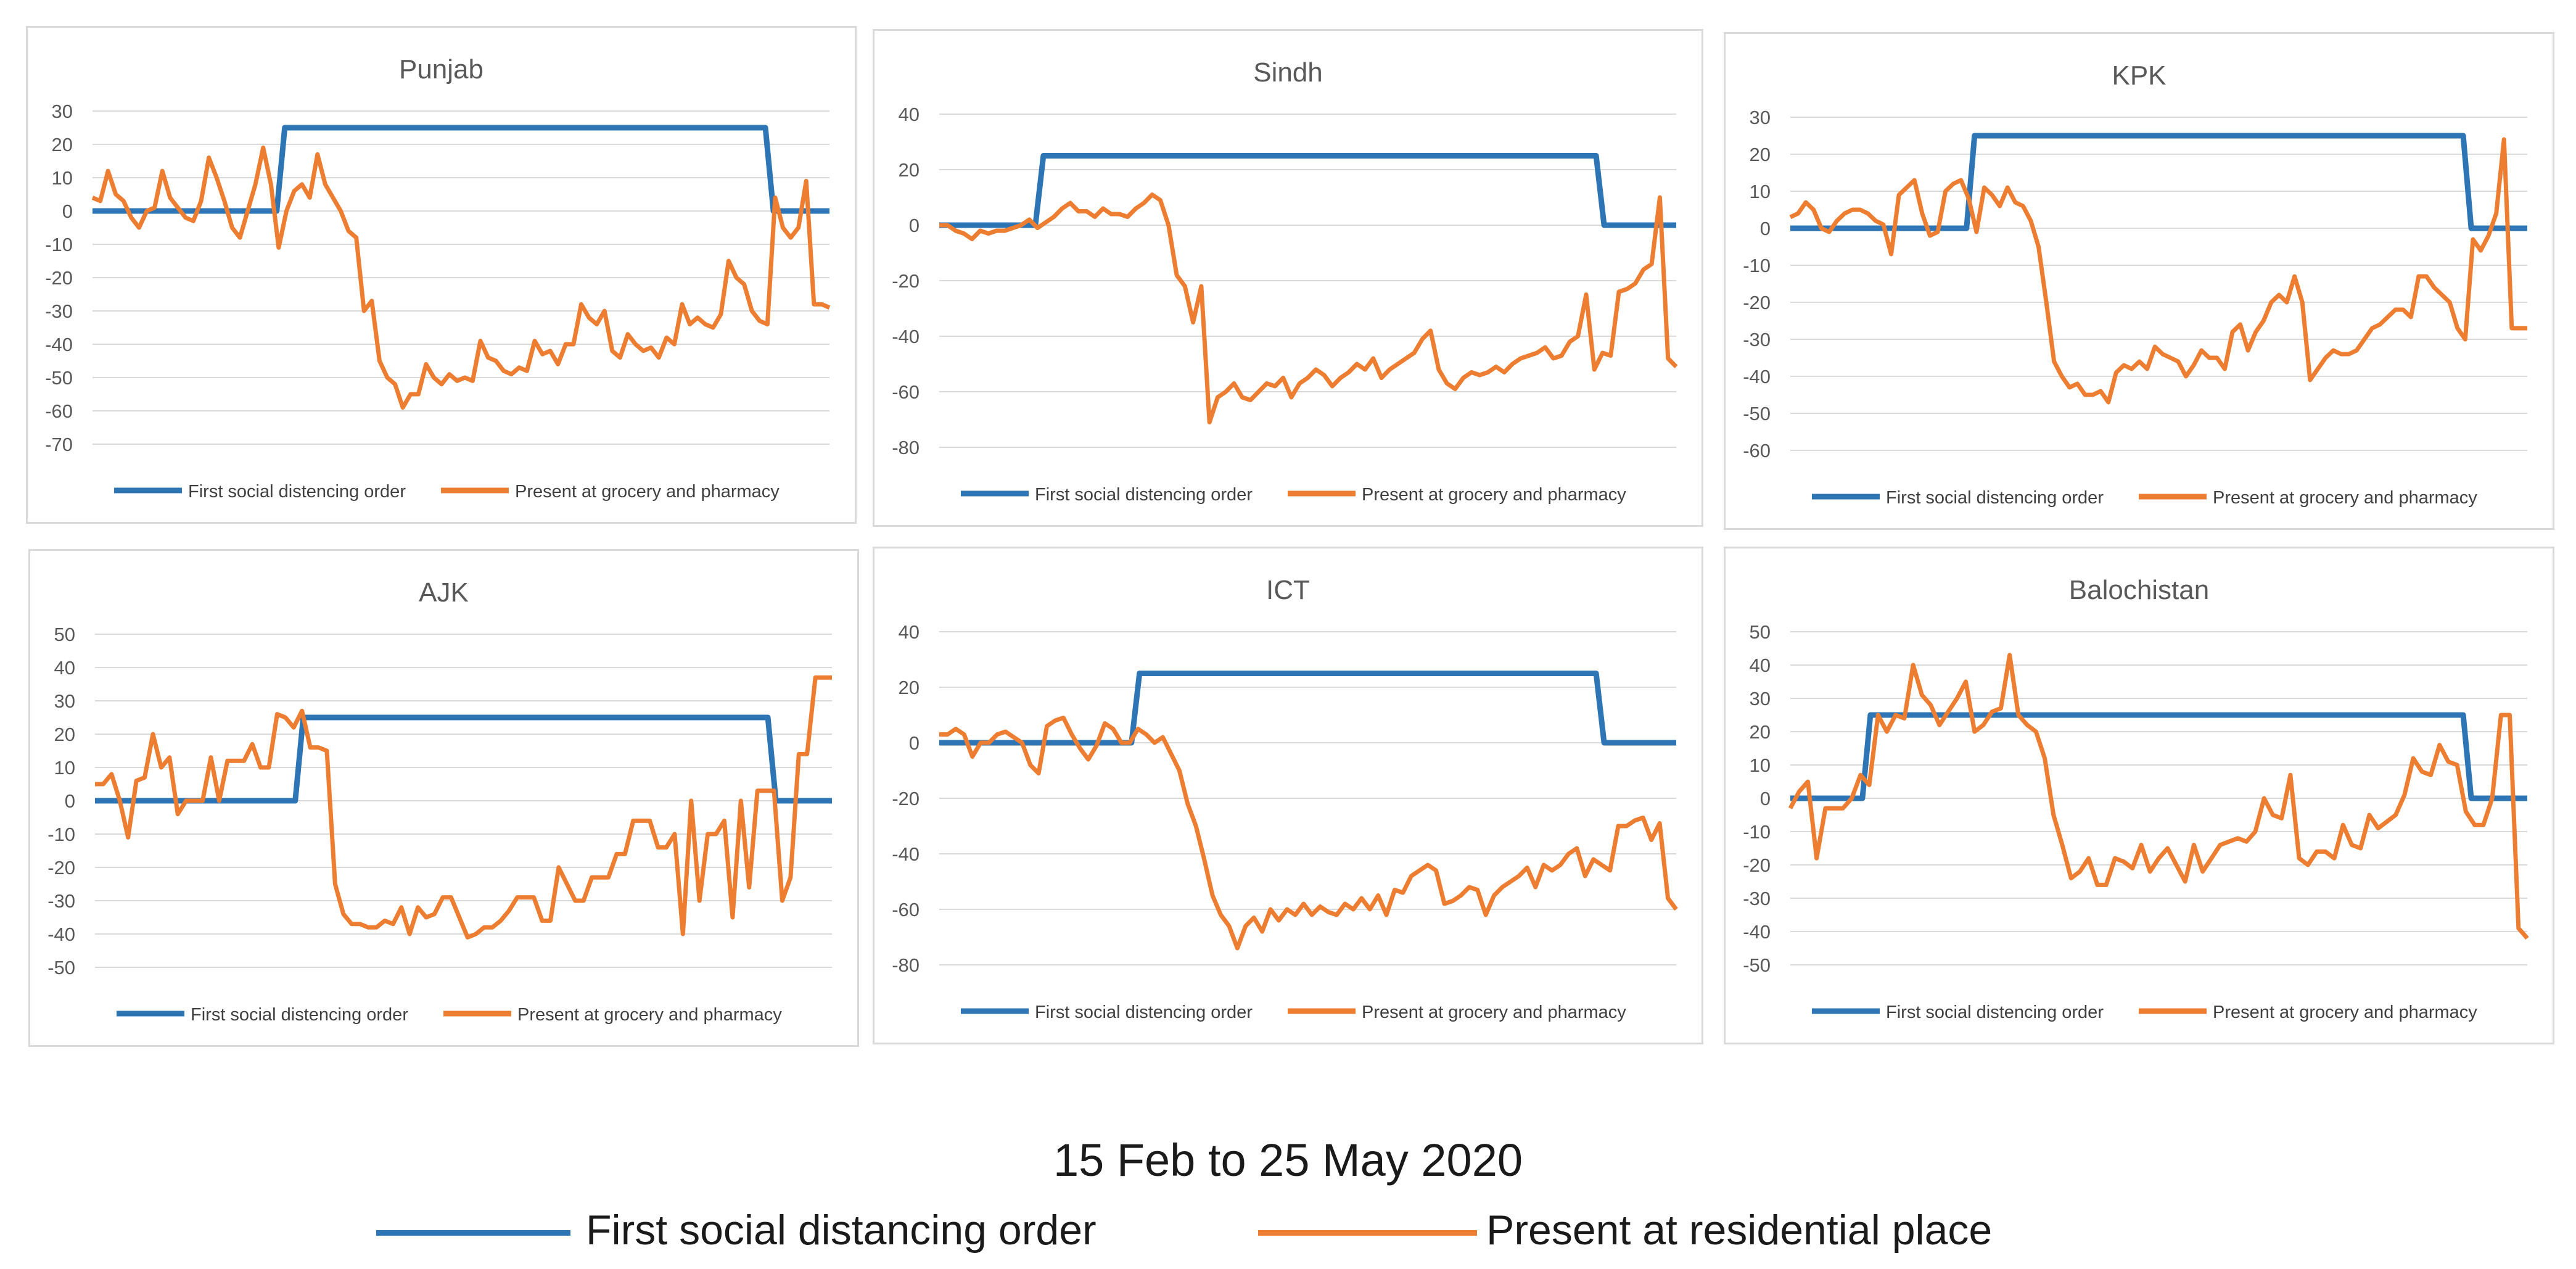 Image resolution: width=2576 pixels, height=1269 pixels. I want to click on y-tick-label-balochistan: 0, so click(1765, 798).